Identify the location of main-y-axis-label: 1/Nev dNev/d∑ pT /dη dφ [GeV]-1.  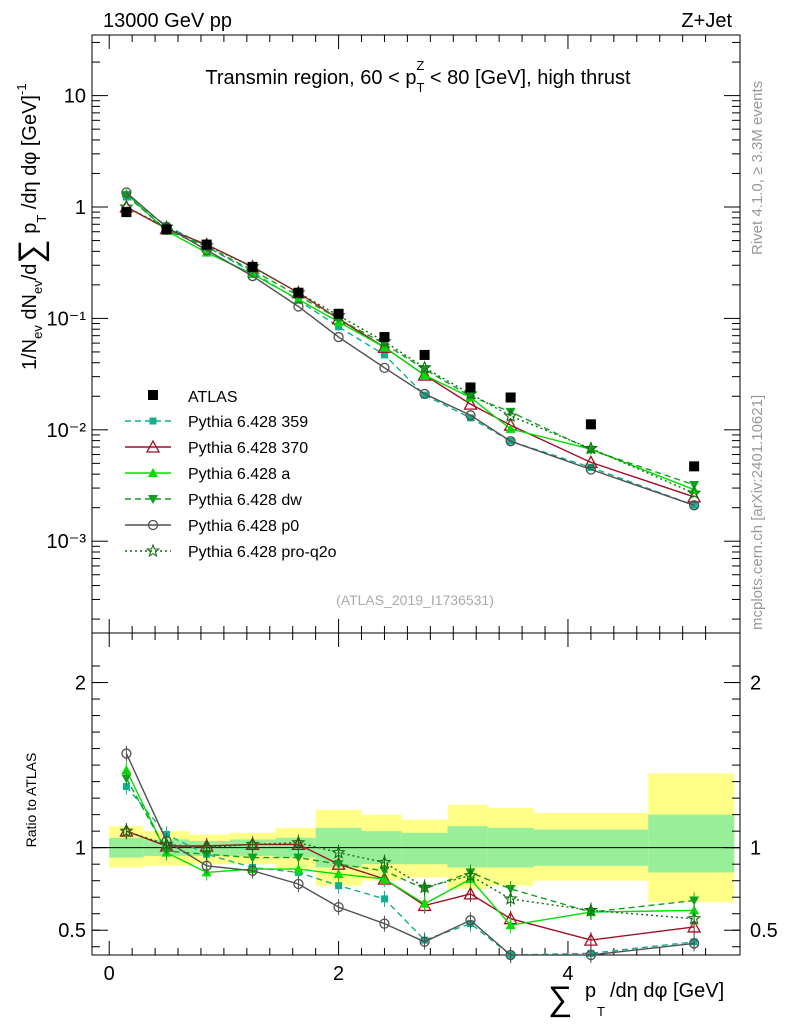
(31, 226).